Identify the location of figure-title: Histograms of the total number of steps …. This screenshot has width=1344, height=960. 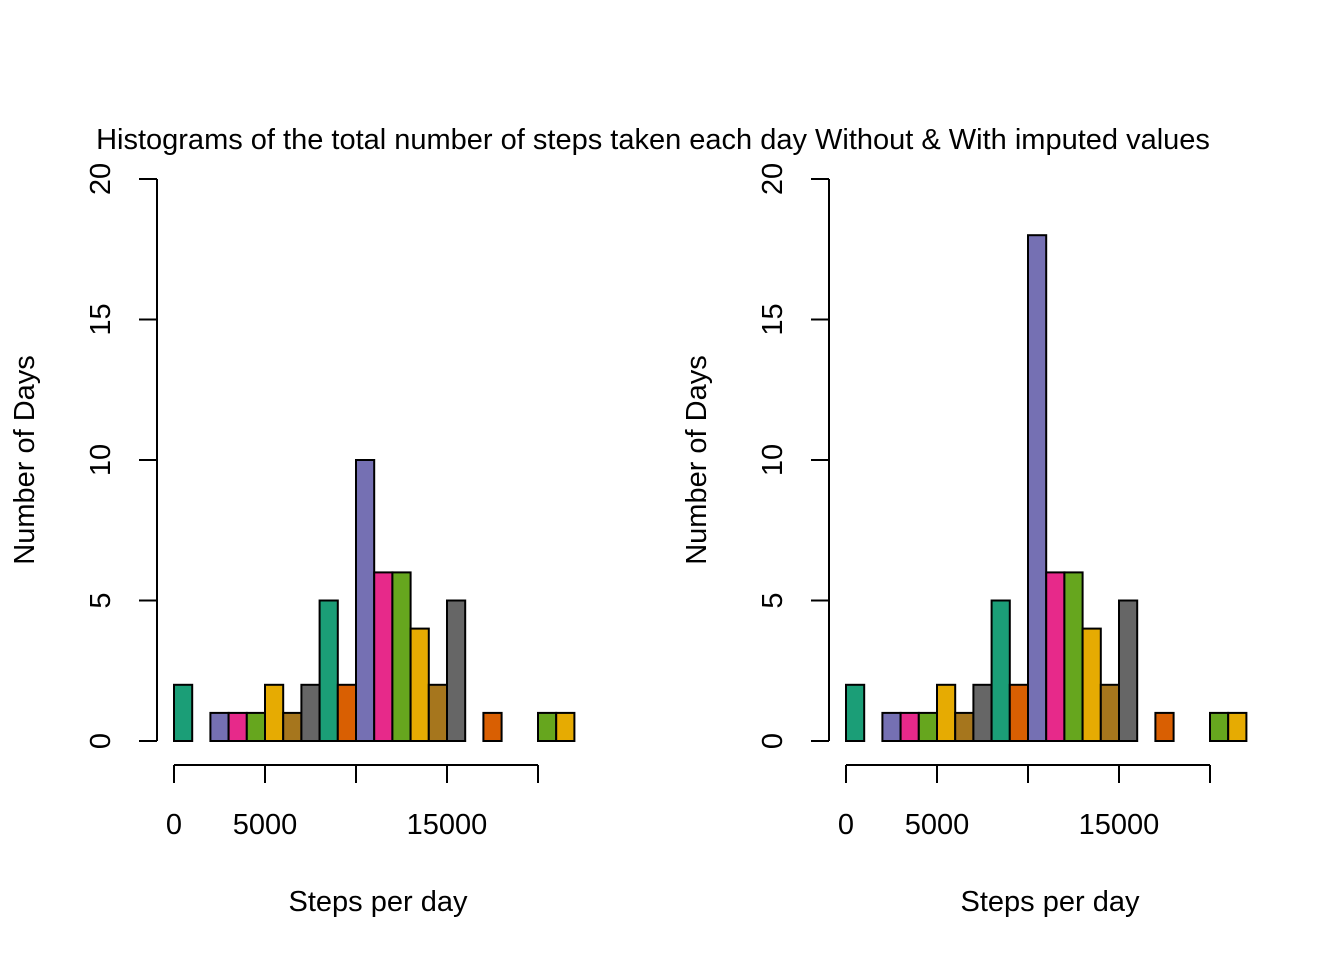
(653, 140).